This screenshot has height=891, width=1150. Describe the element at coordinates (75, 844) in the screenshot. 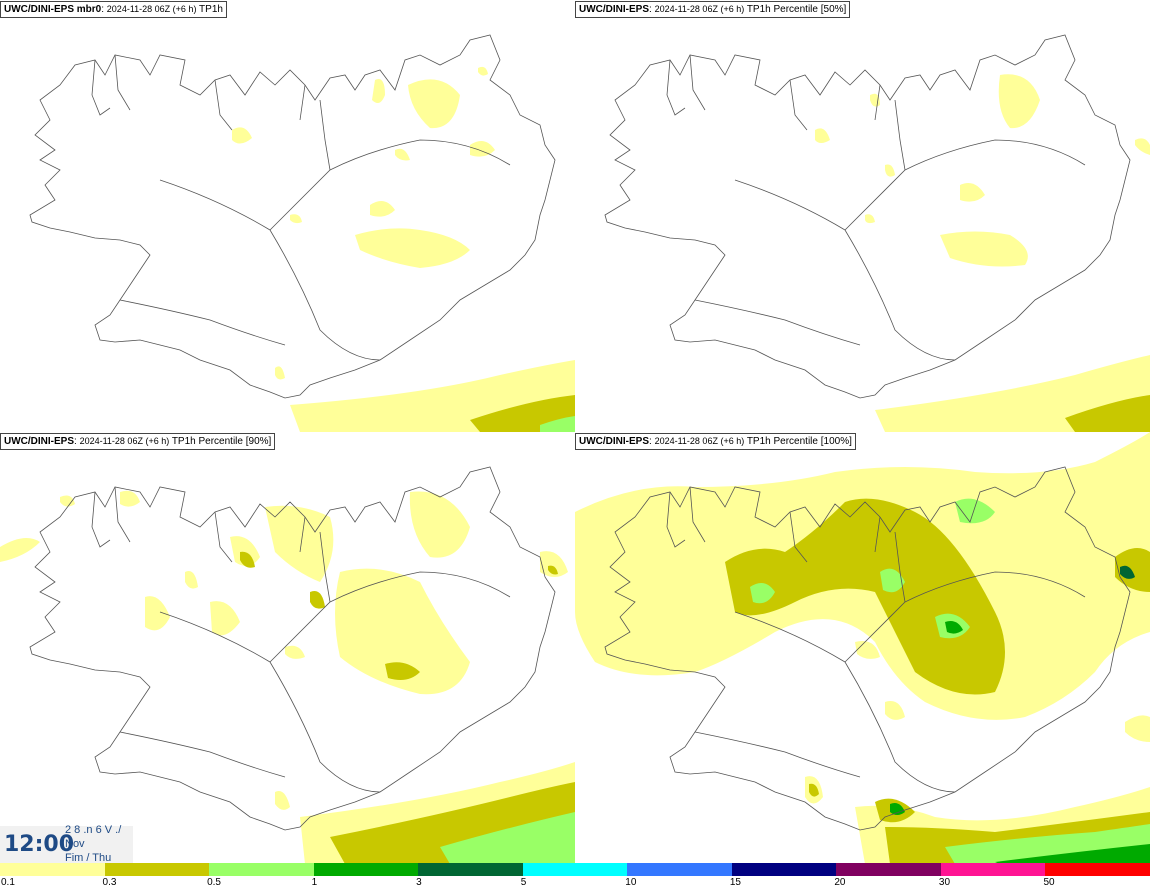

I see `valid-date-line2: Nov` at that location.